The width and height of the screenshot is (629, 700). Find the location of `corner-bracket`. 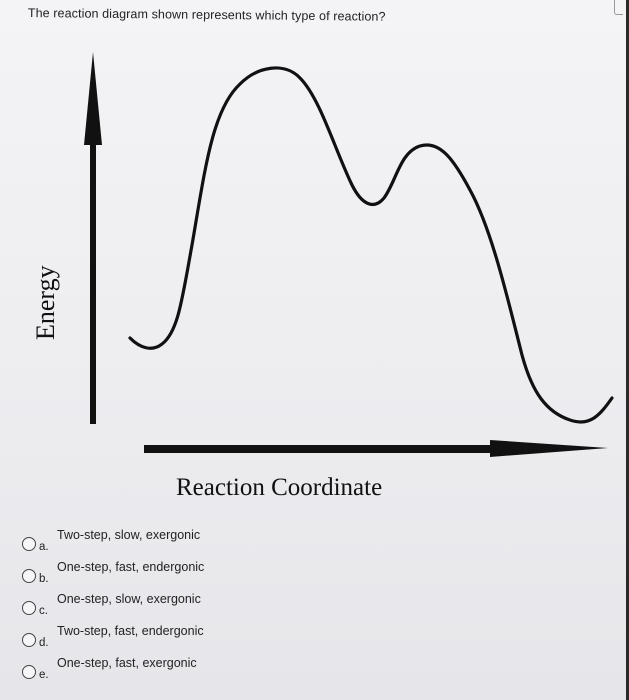

corner-bracket is located at coordinates (618, 7).